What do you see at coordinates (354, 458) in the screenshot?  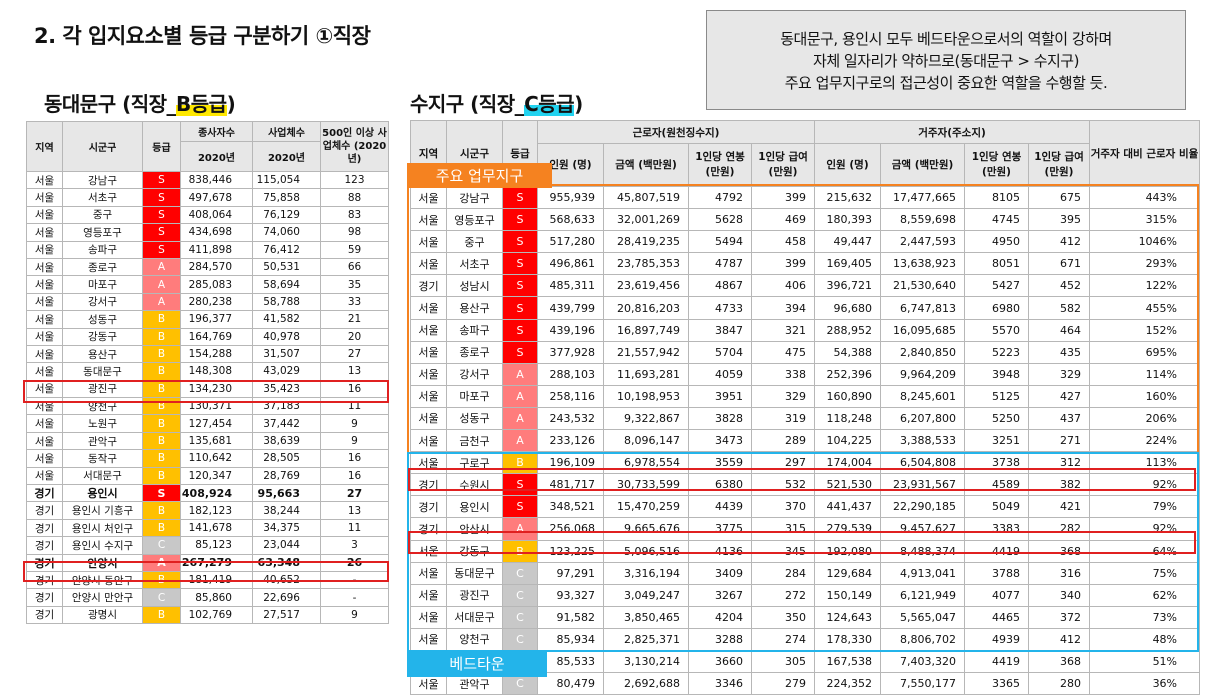 I see `cell-large: 16` at bounding box center [354, 458].